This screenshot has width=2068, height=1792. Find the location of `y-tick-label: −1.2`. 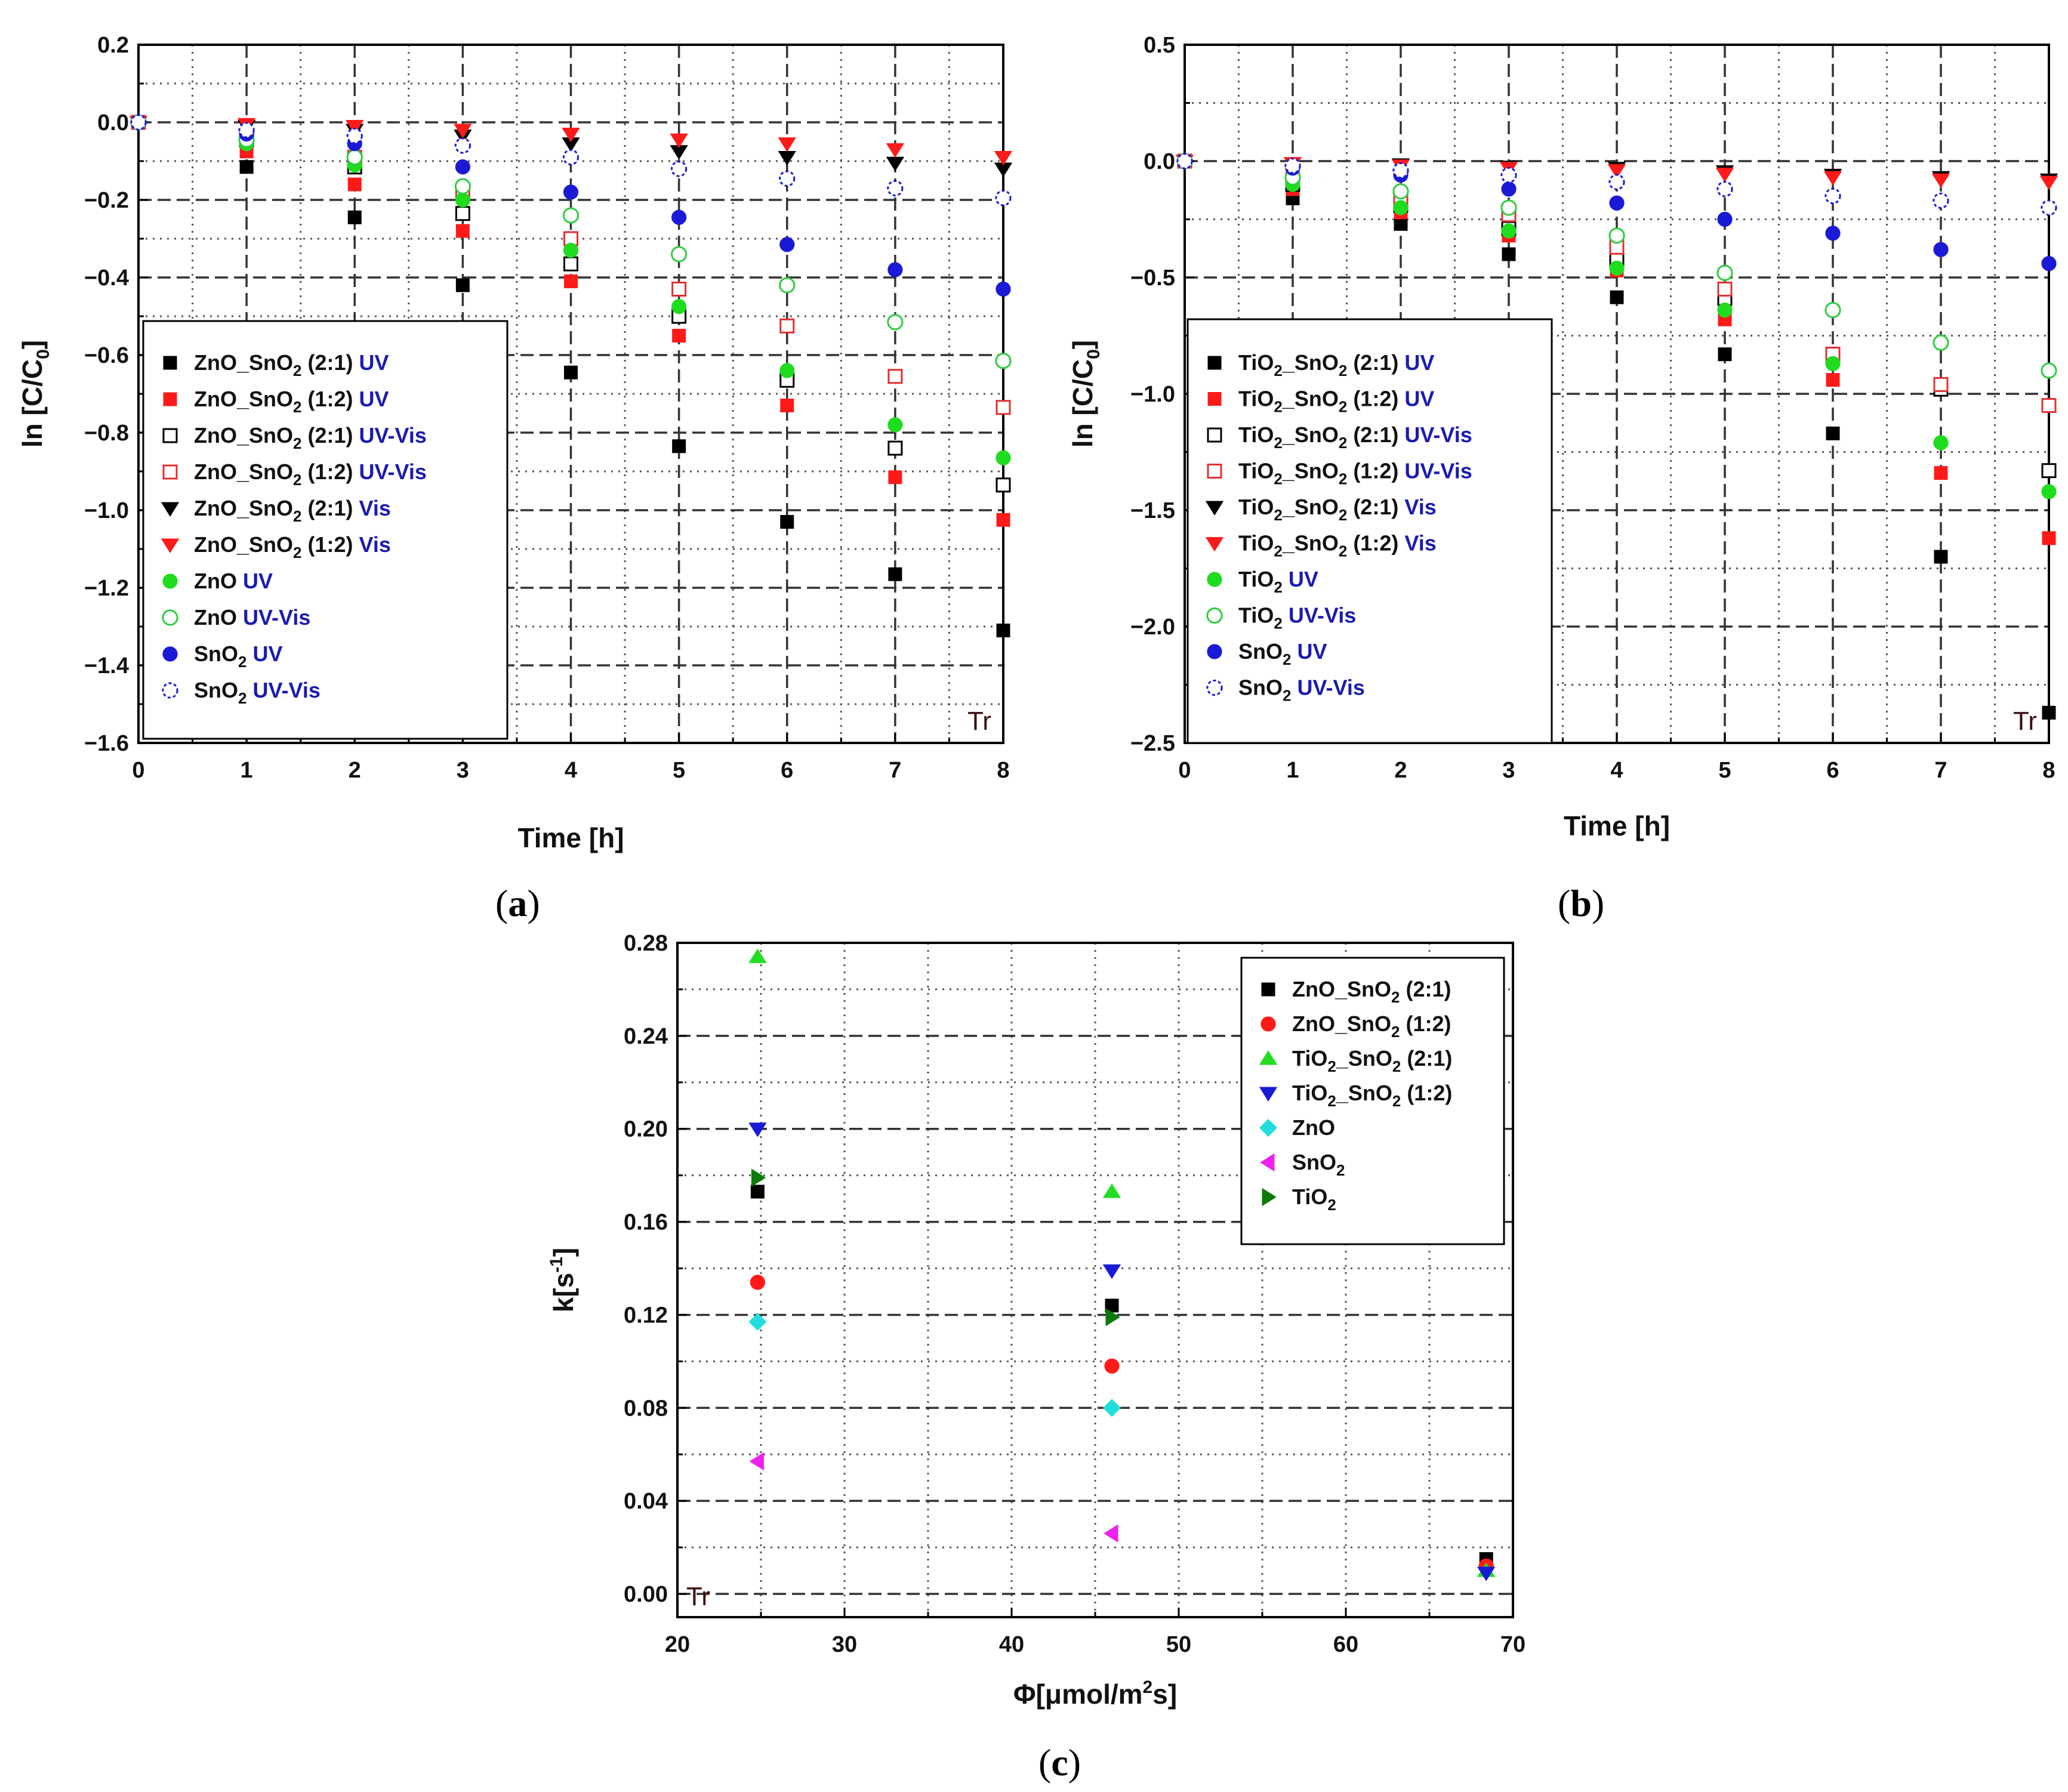

y-tick-label: −1.2 is located at coordinates (106, 588).